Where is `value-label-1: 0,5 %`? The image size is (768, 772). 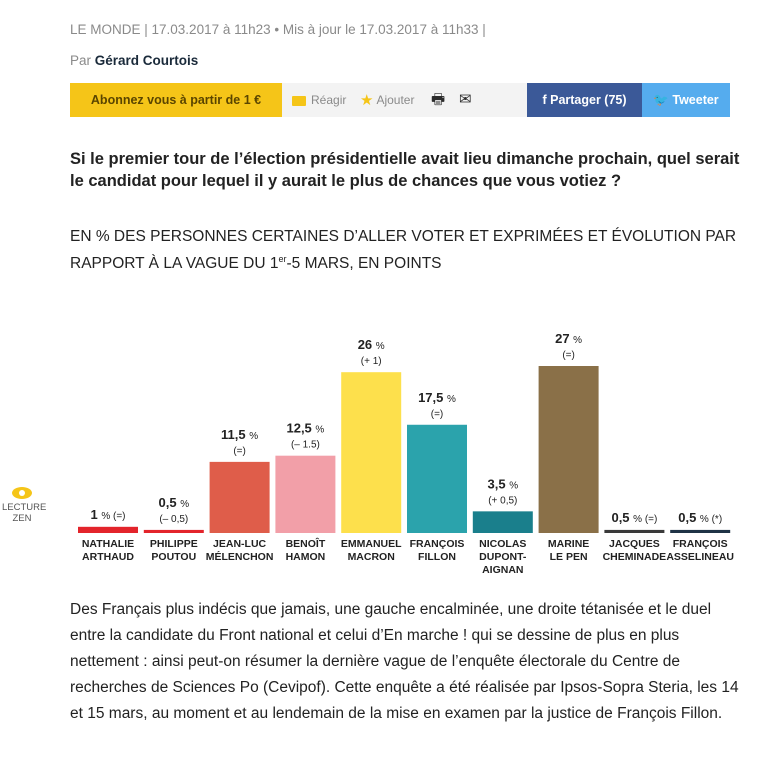 value-label-1: 0,5 % is located at coordinates (174, 502).